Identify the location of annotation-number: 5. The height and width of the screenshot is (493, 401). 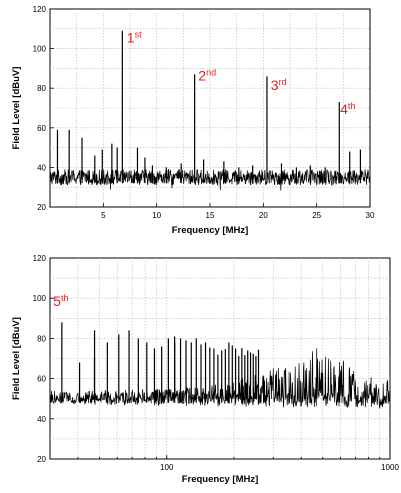
(57, 301).